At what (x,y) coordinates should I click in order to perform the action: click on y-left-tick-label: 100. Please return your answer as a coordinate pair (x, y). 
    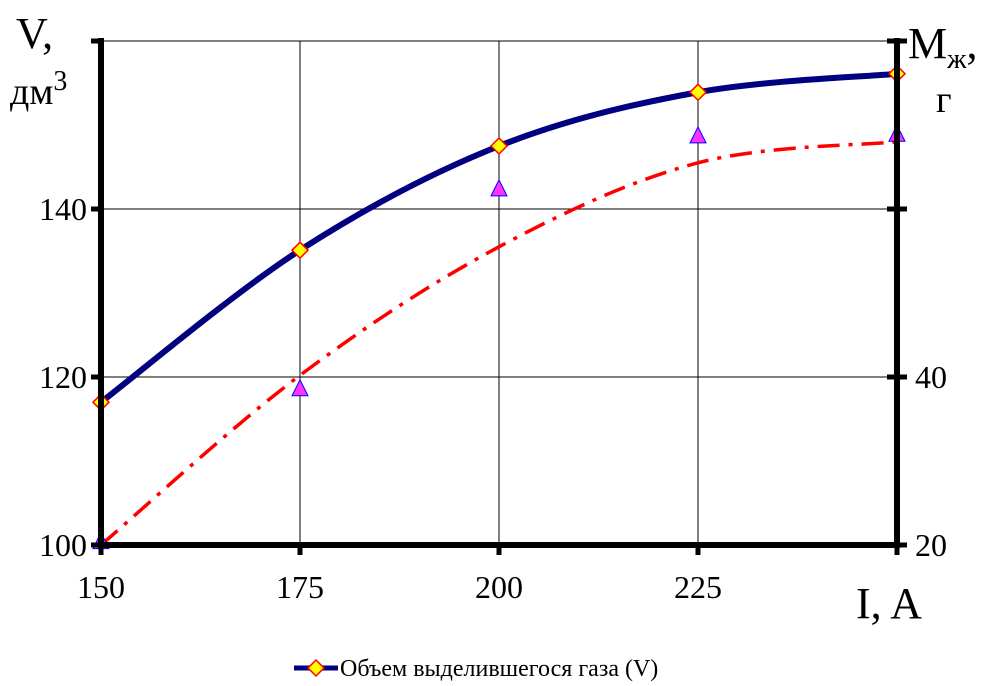
    Looking at the image, I should click on (63, 545).